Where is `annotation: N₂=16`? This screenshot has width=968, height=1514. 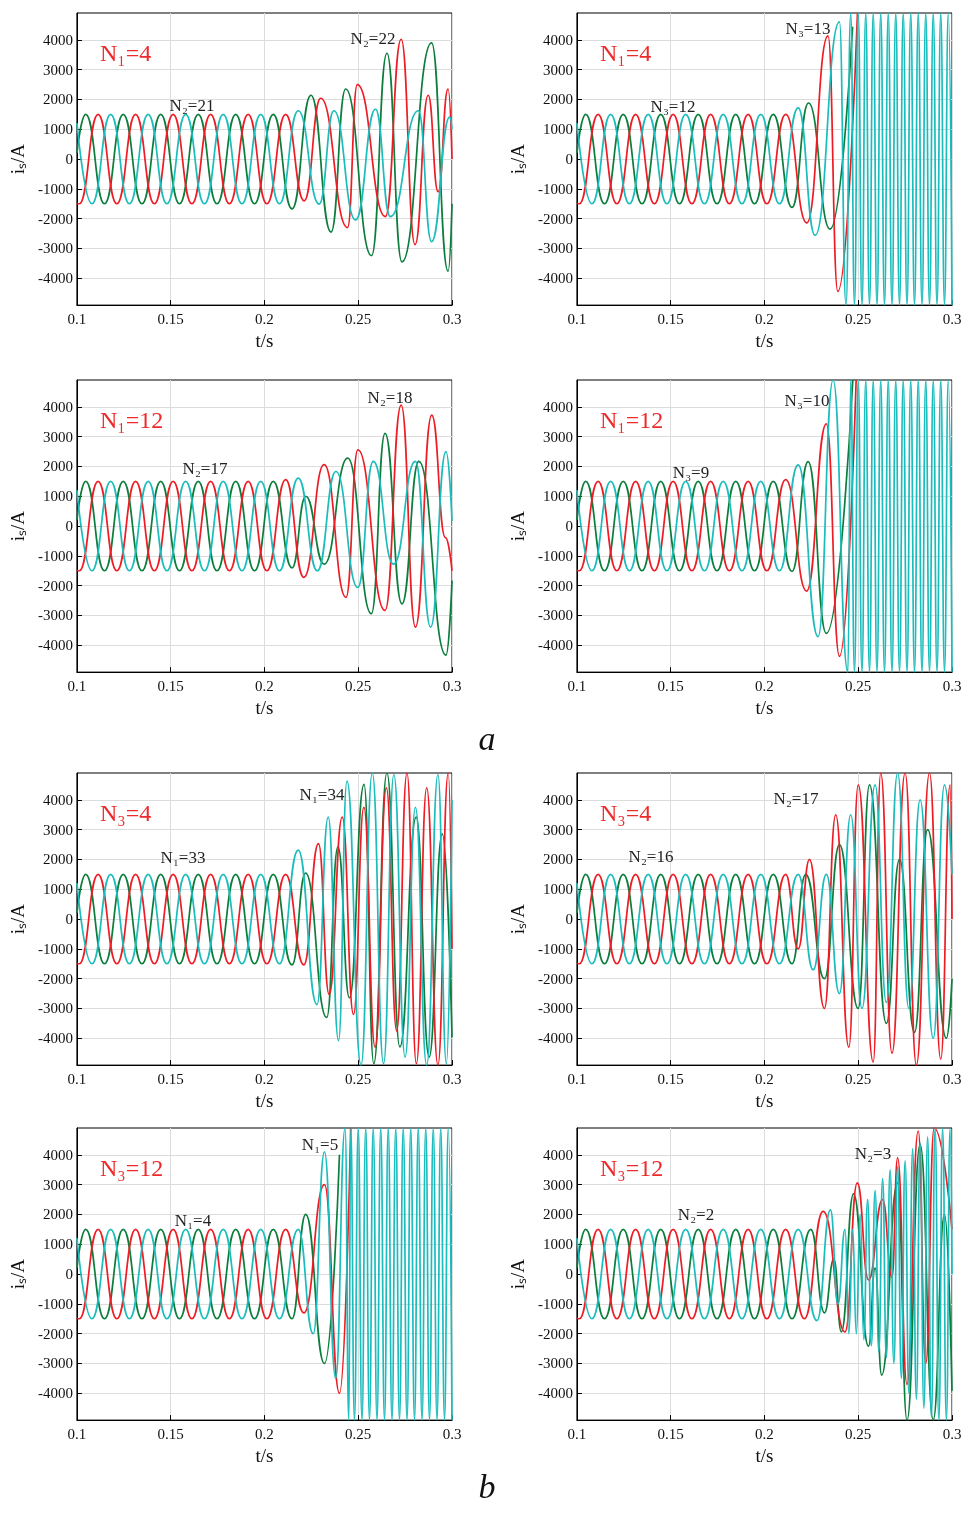
annotation: N₂=16 is located at coordinates (651, 856).